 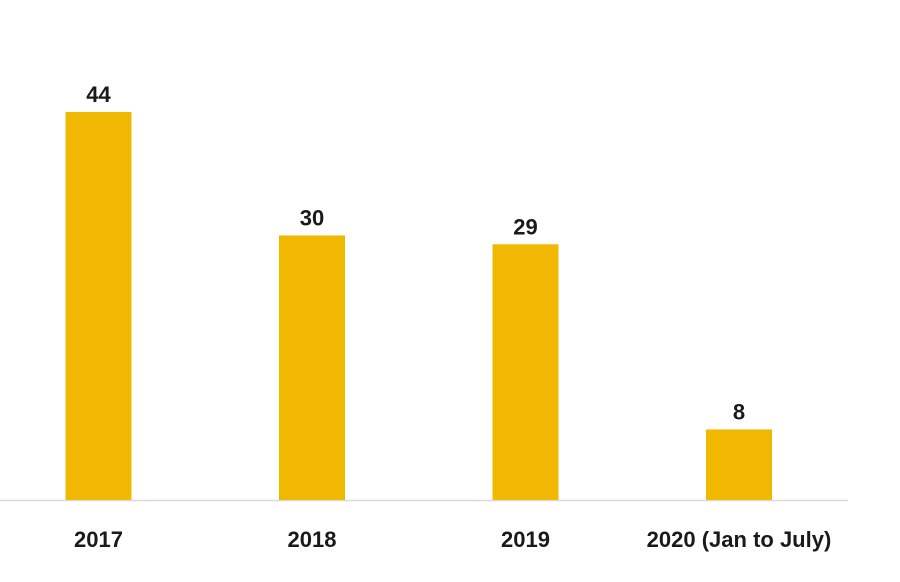 I want to click on category-label-1: 2018, so click(x=312, y=539).